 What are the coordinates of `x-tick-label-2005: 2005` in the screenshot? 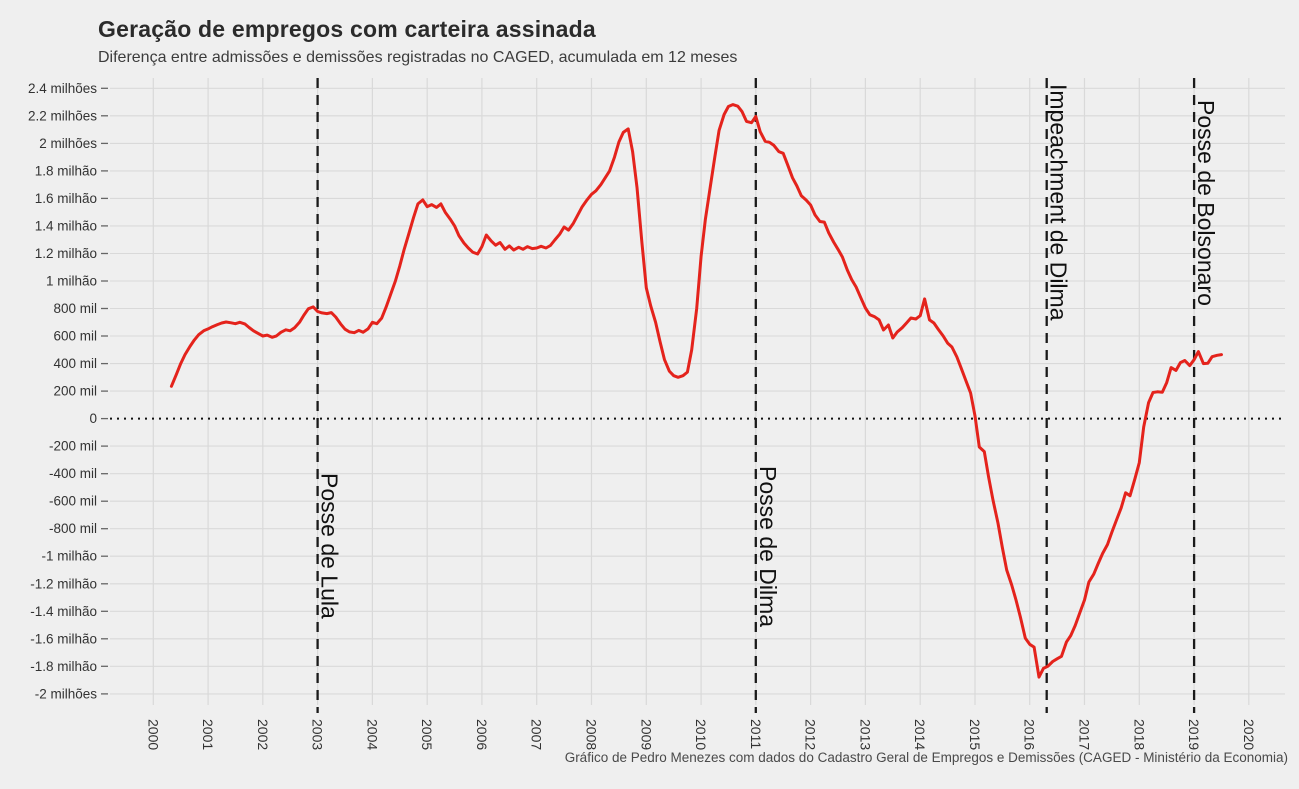 It's located at (427, 734).